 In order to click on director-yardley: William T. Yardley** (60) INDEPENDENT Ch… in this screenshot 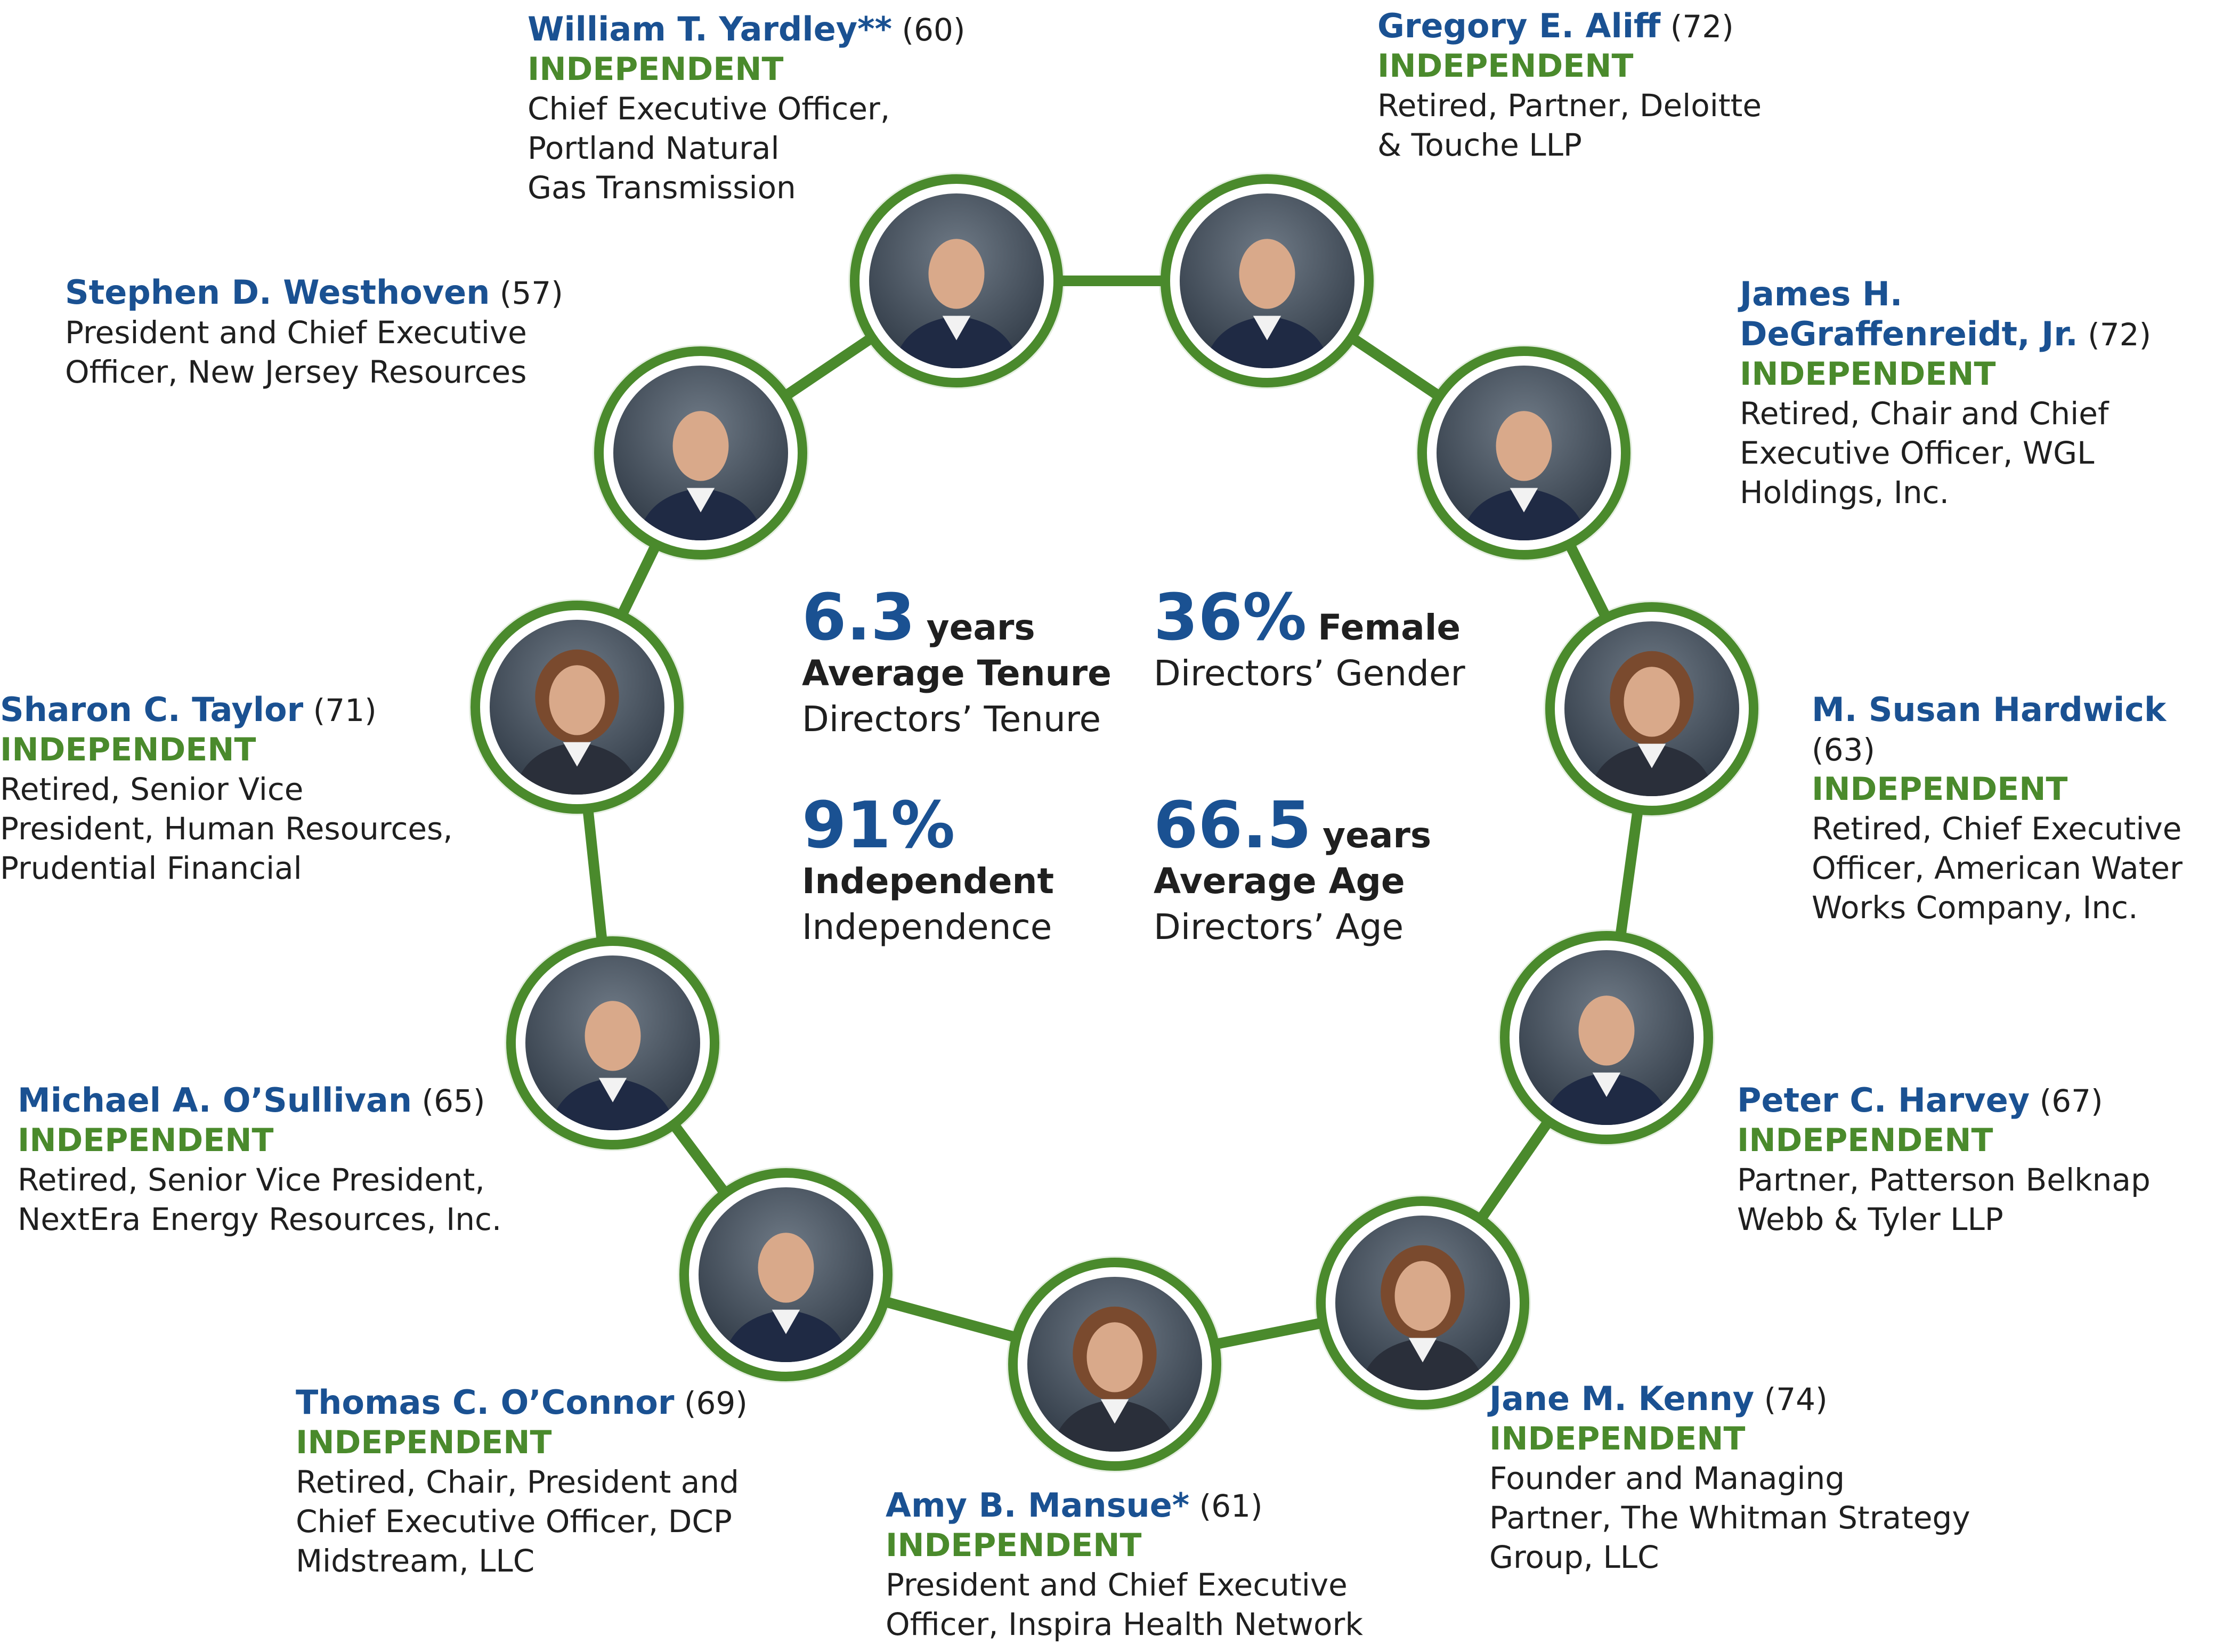, I will do `click(747, 108)`.